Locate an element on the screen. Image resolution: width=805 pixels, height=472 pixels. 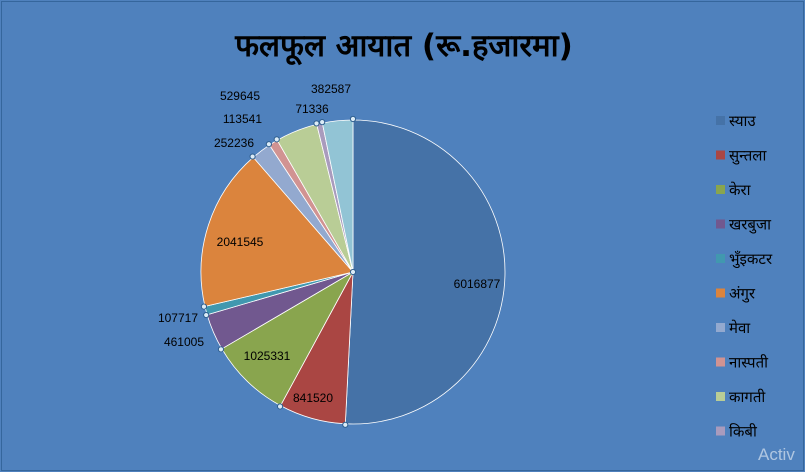
legend-entry-9: किबी is located at coordinates (737, 432).